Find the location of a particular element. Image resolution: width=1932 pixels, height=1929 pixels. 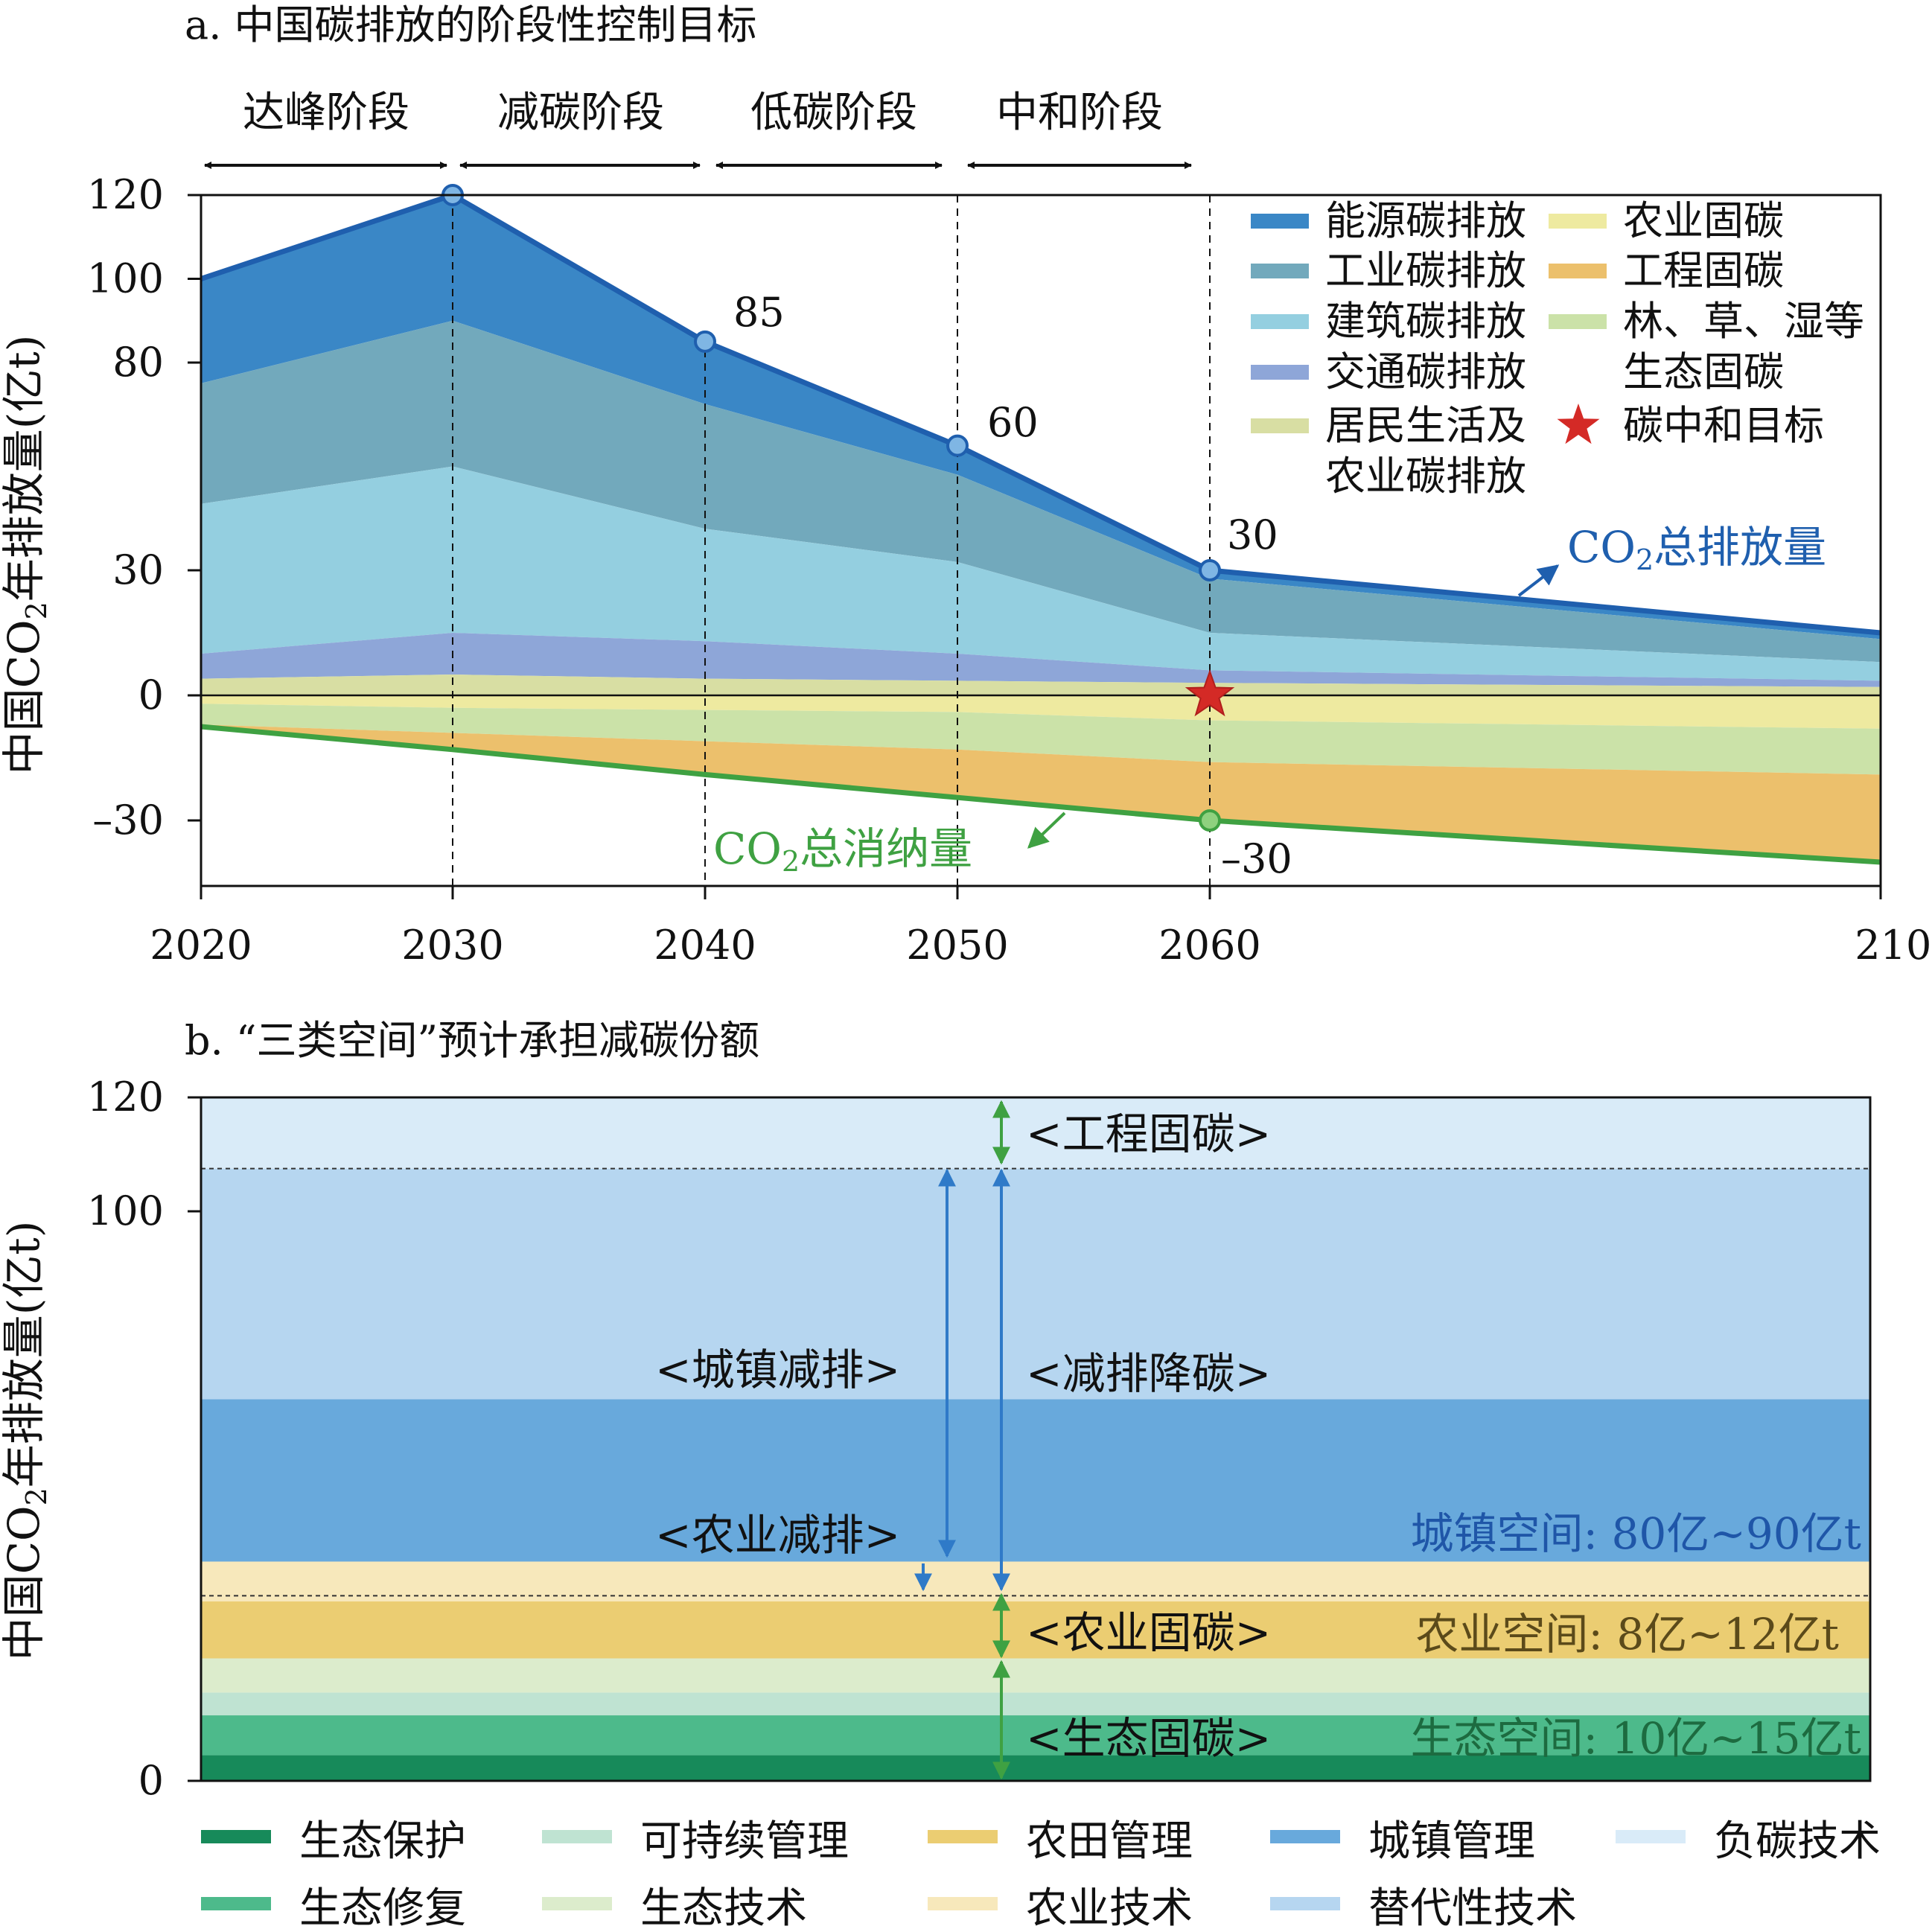

emission-label-text: CO2总排放量 is located at coordinates (1696, 549).